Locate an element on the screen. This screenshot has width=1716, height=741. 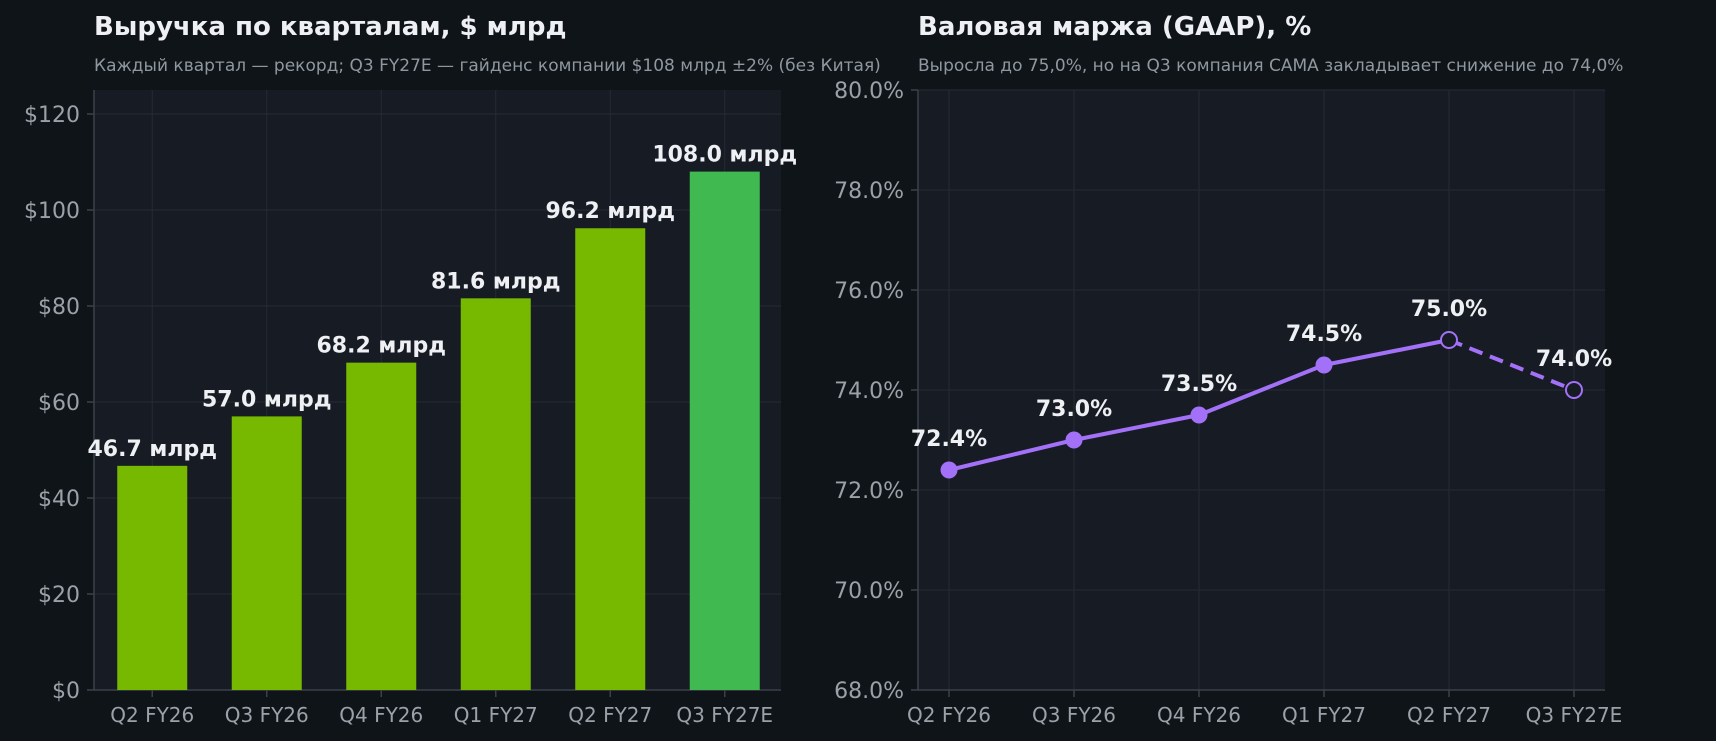
margin-x-tick-label: Q3 FY26 is located at coordinates (1074, 715).